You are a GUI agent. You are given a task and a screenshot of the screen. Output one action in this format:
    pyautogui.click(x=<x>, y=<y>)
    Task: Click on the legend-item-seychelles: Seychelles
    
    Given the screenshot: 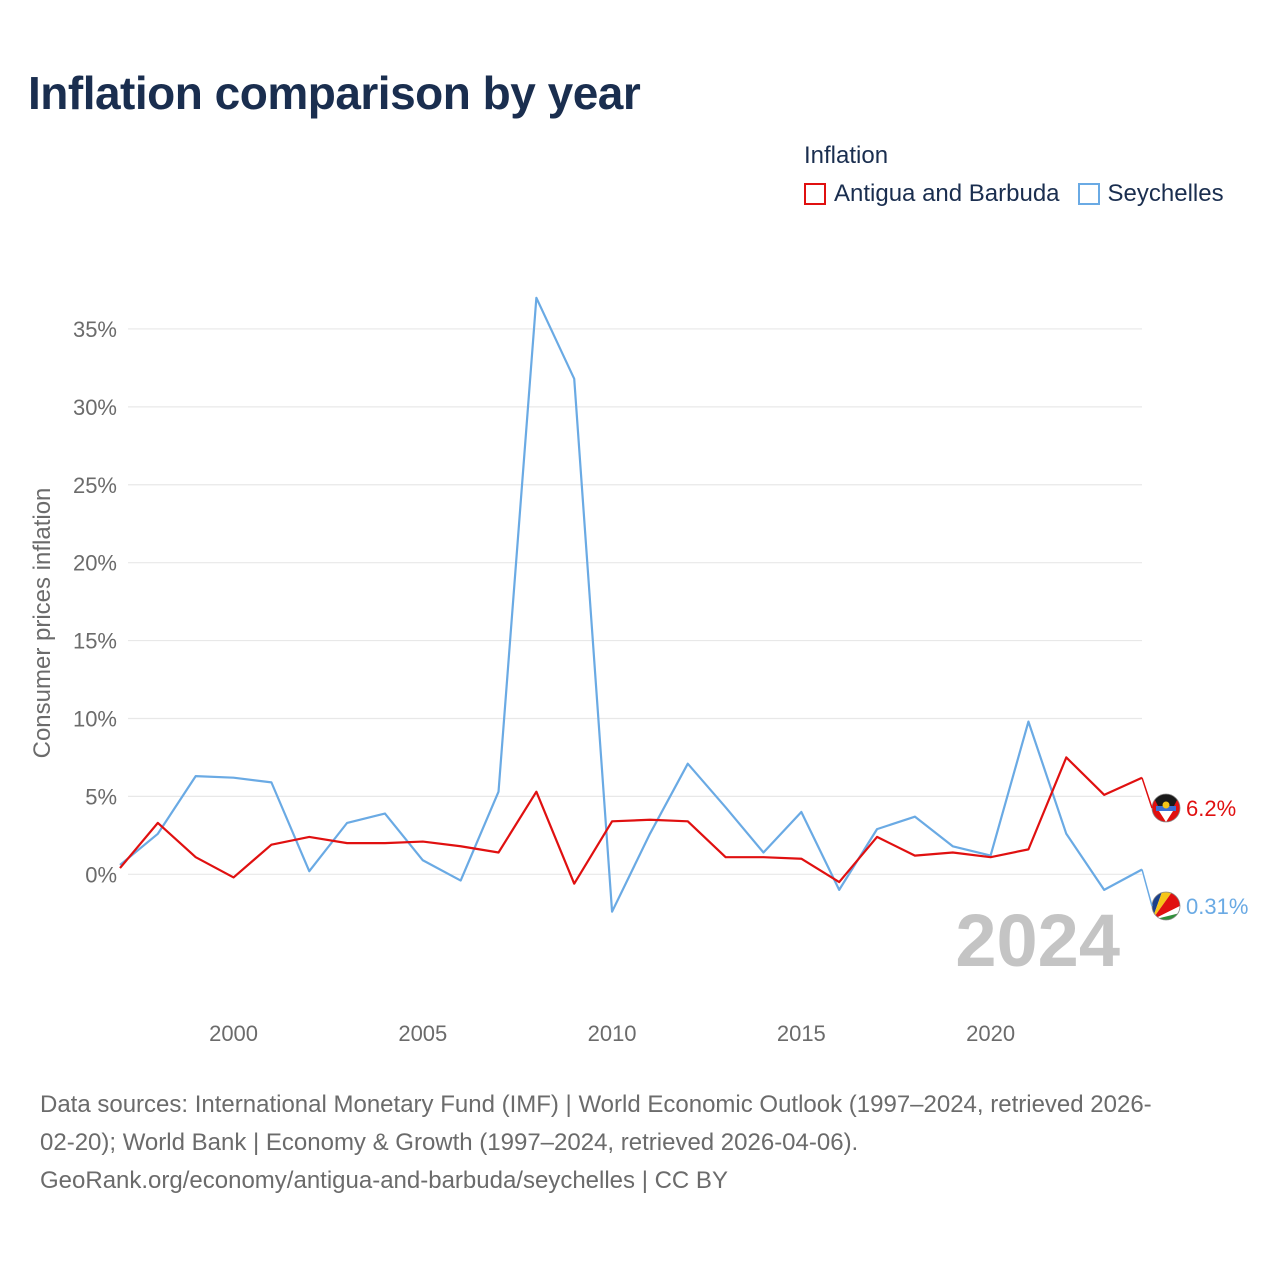 What is the action you would take?
    pyautogui.click(x=1150, y=194)
    